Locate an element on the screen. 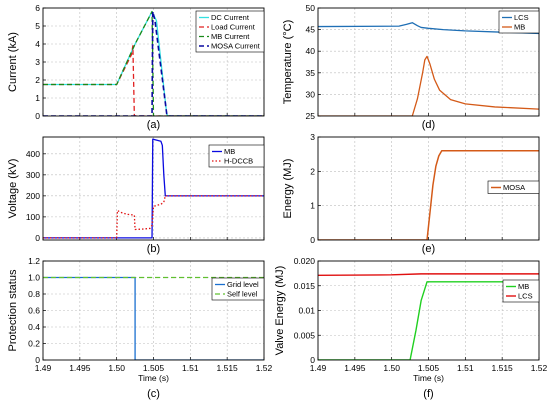 The width and height of the screenshot is (550, 403). y-axis-label: Temperature (°C) is located at coordinates (288, 62).